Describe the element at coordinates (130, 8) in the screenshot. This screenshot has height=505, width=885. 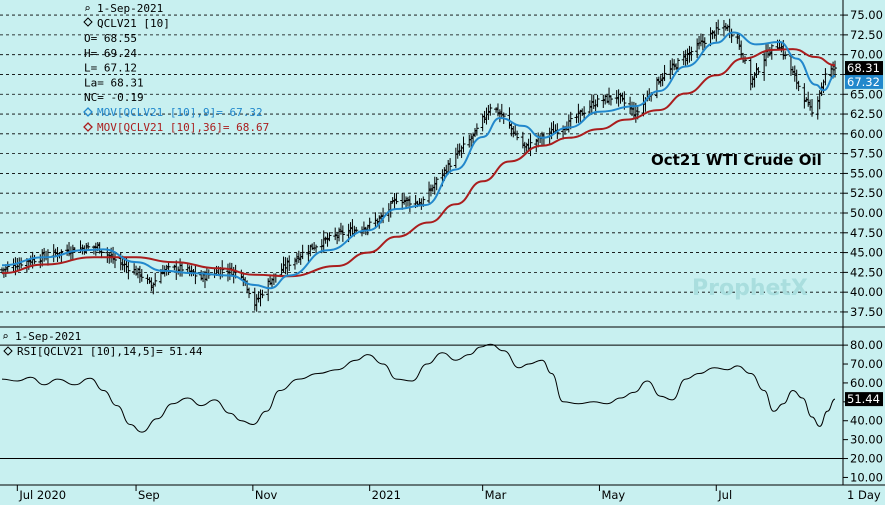
I see `legend-date: 1-Sep-2021` at that location.